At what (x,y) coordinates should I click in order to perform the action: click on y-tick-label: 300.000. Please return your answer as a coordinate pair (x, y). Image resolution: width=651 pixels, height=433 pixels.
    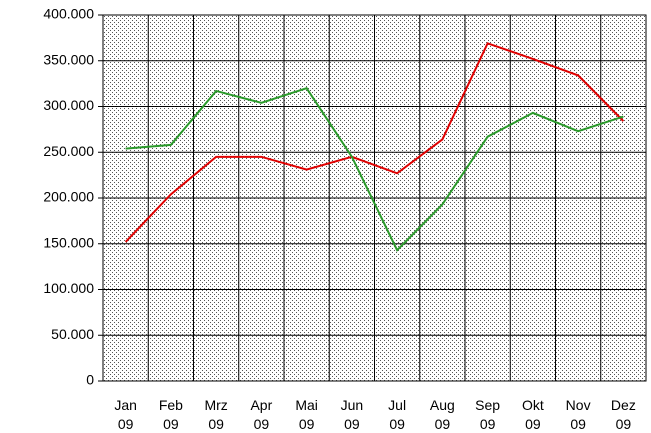
    Looking at the image, I should click on (68, 105).